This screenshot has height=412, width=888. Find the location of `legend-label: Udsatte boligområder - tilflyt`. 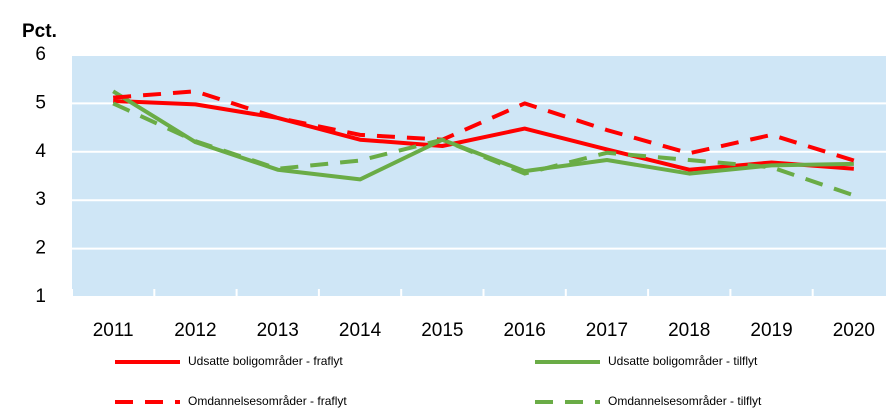

legend-label: Udsatte boligområder - tilflyt is located at coordinates (683, 361).